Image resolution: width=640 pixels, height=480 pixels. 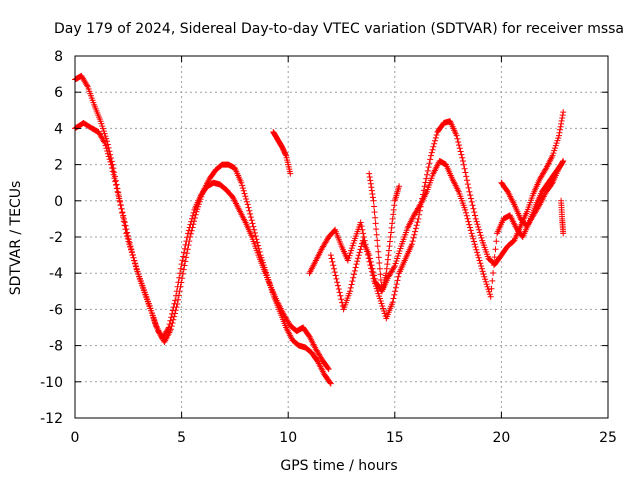 What do you see at coordinates (608, 438) in the screenshot?
I see `x-tick-label: 25` at bounding box center [608, 438].